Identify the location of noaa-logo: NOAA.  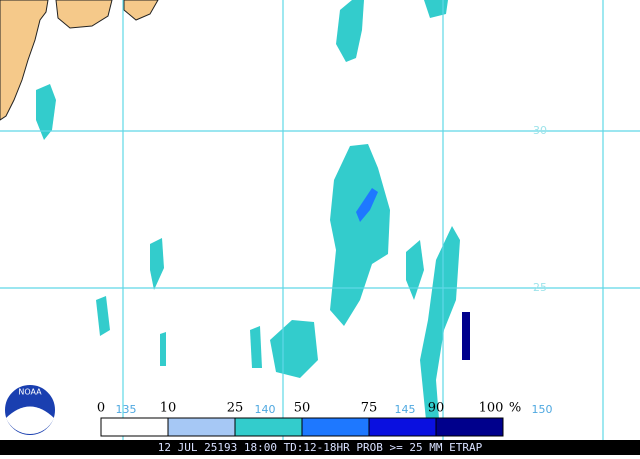
(30, 410).